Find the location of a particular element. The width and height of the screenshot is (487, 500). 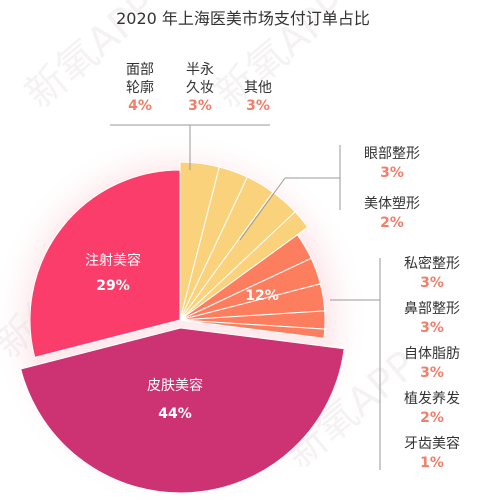

slice-label: 皮肤美容 is located at coordinates (175, 385).